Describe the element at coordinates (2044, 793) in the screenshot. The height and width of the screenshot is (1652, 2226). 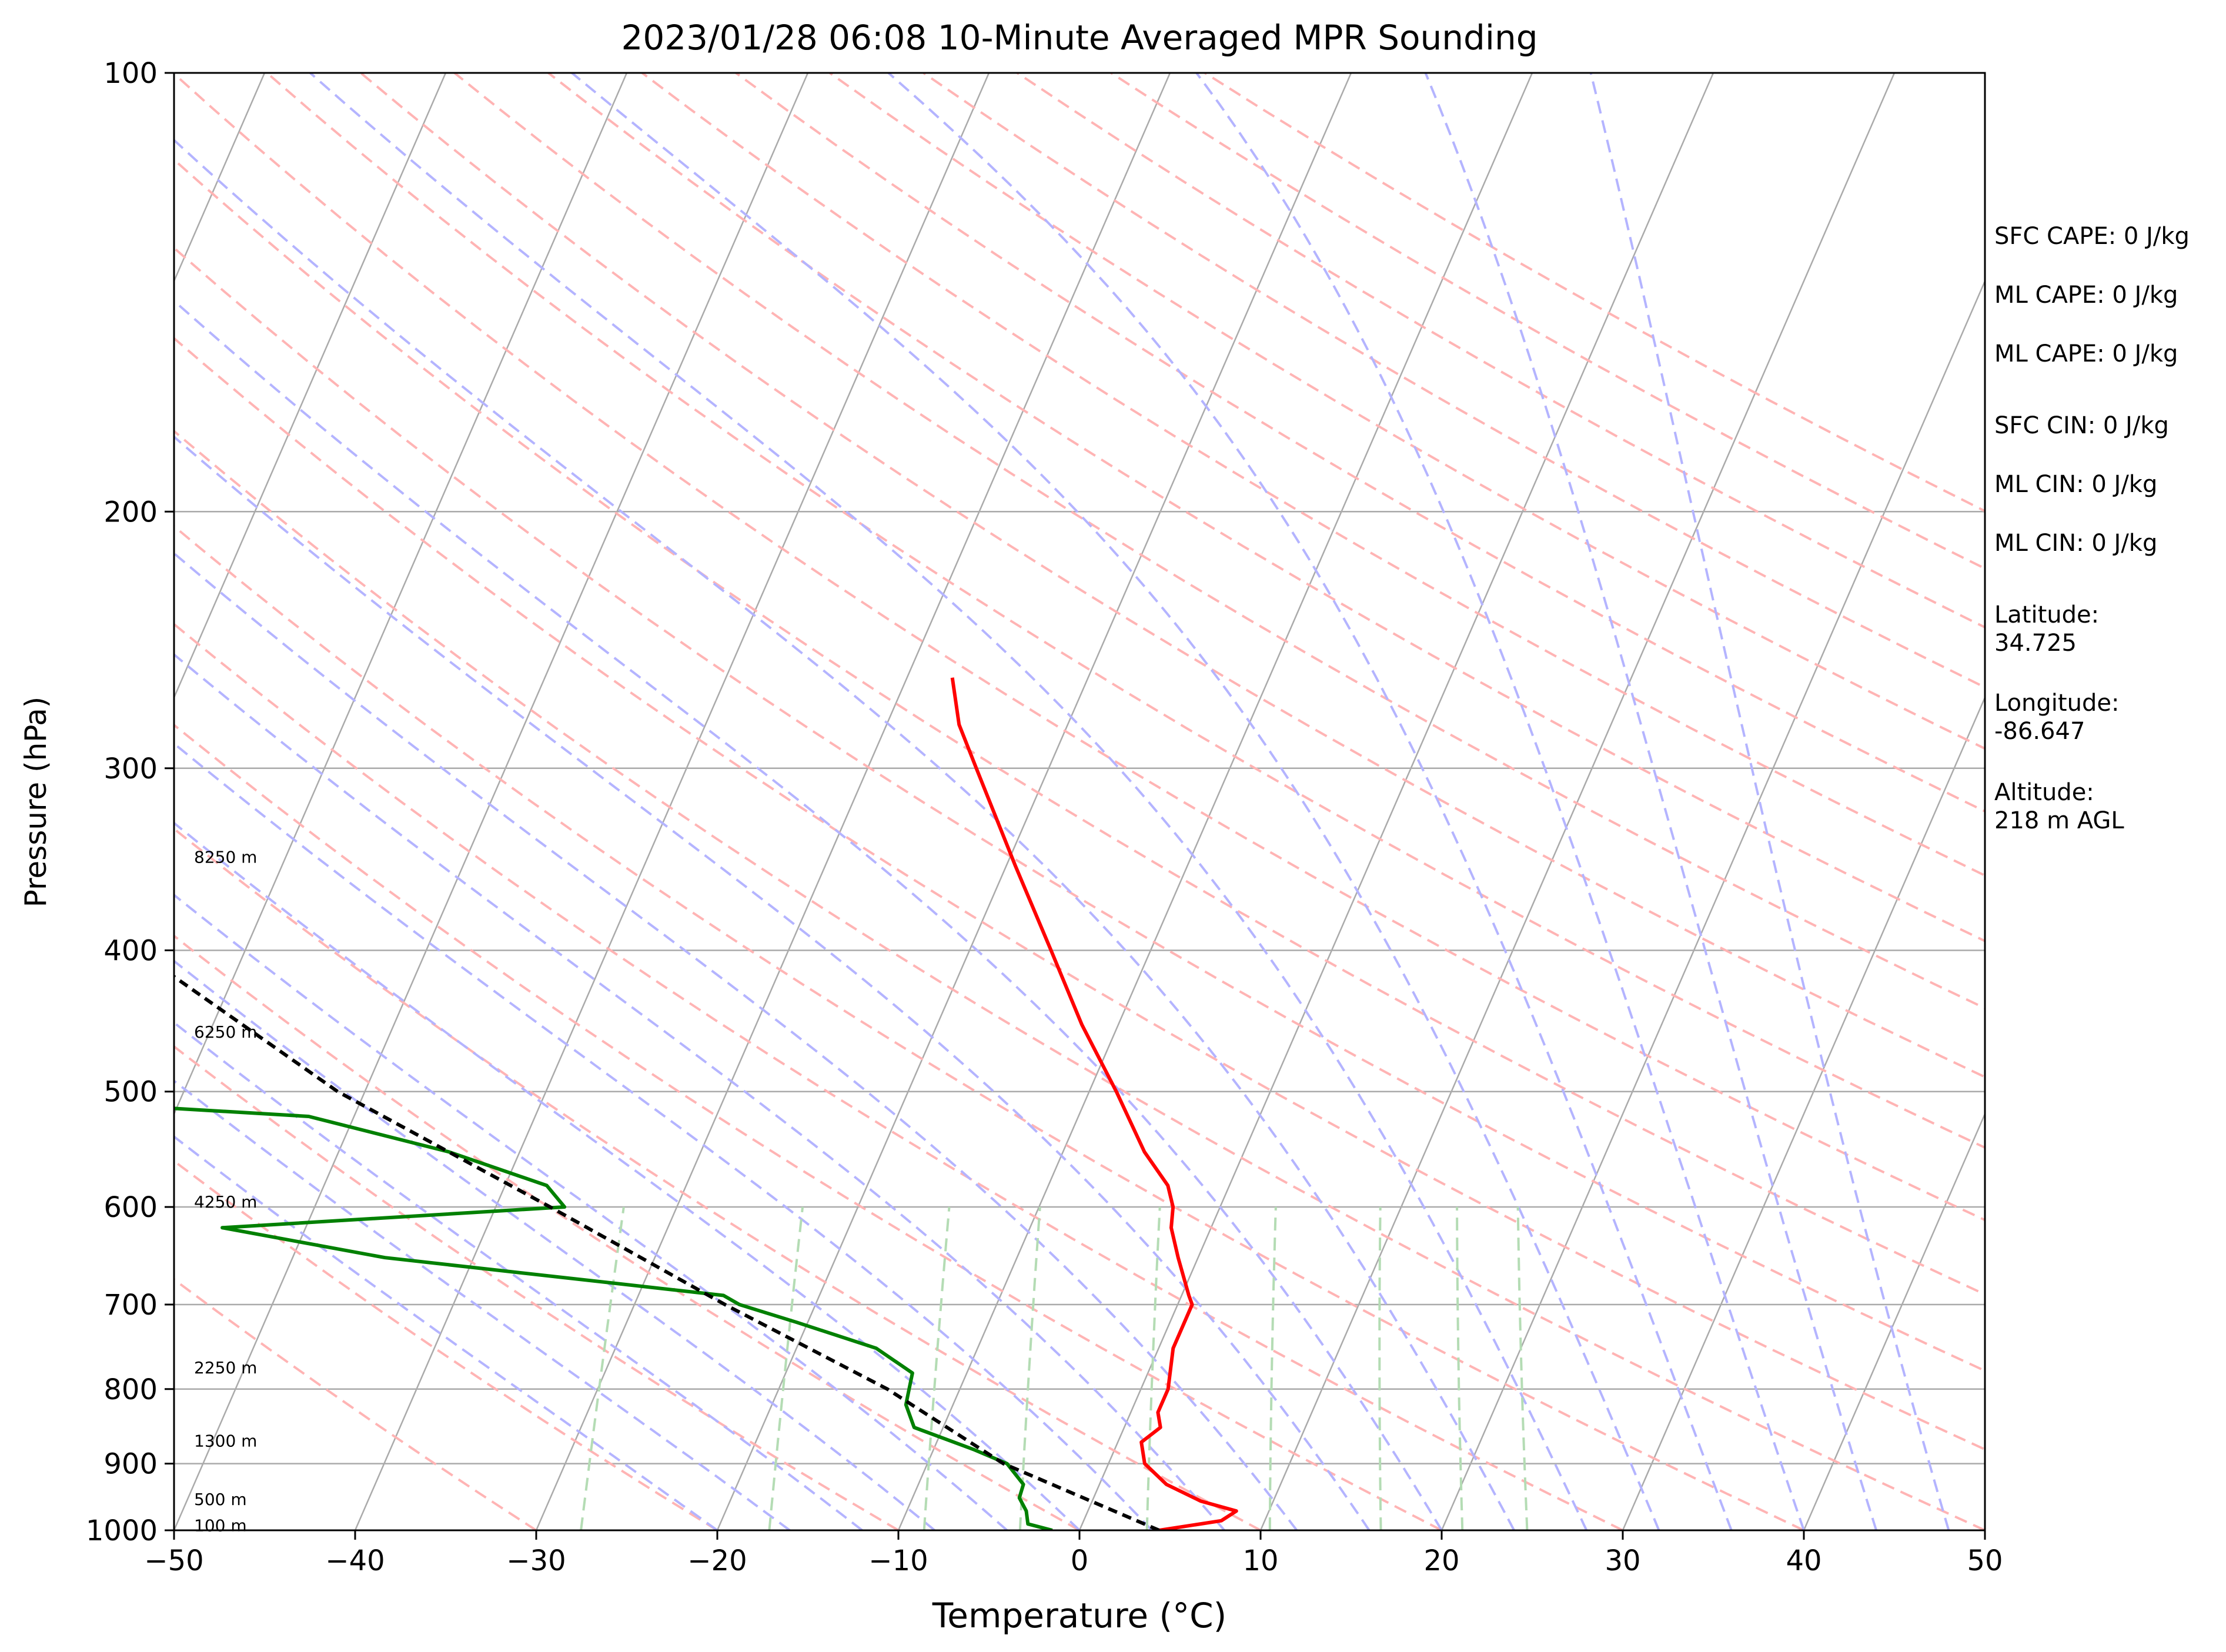
I see `altitude-label: Altitude:` at that location.